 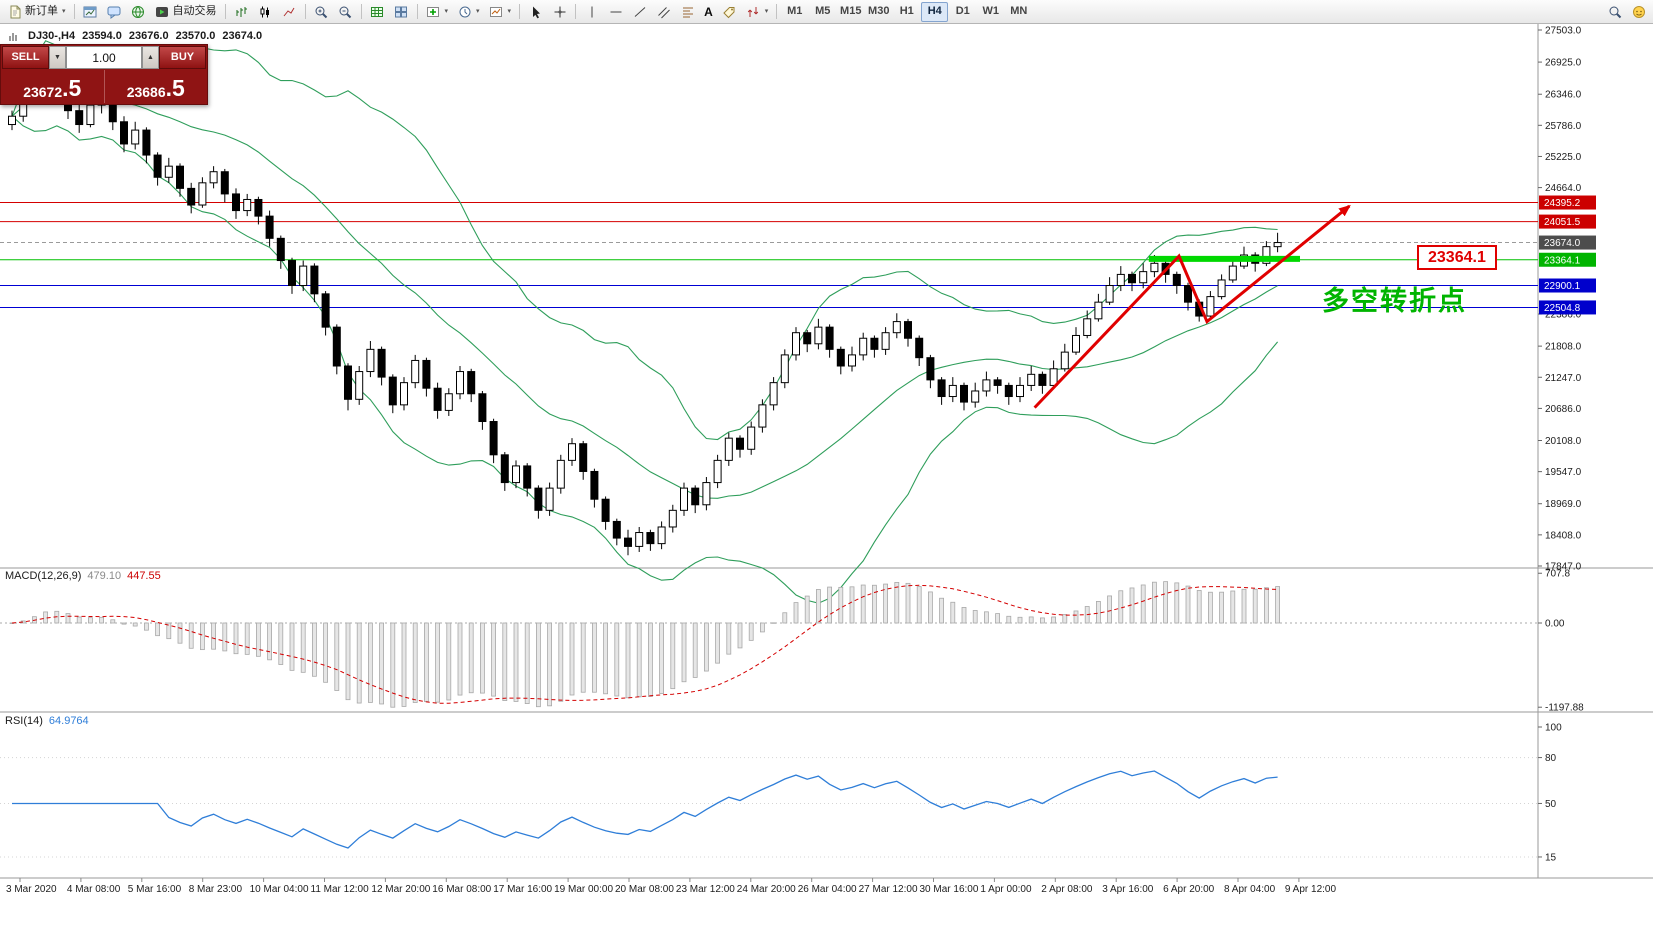 What do you see at coordinates (794, 12) in the screenshot?
I see `timeframe-m1-button: M1` at bounding box center [794, 12].